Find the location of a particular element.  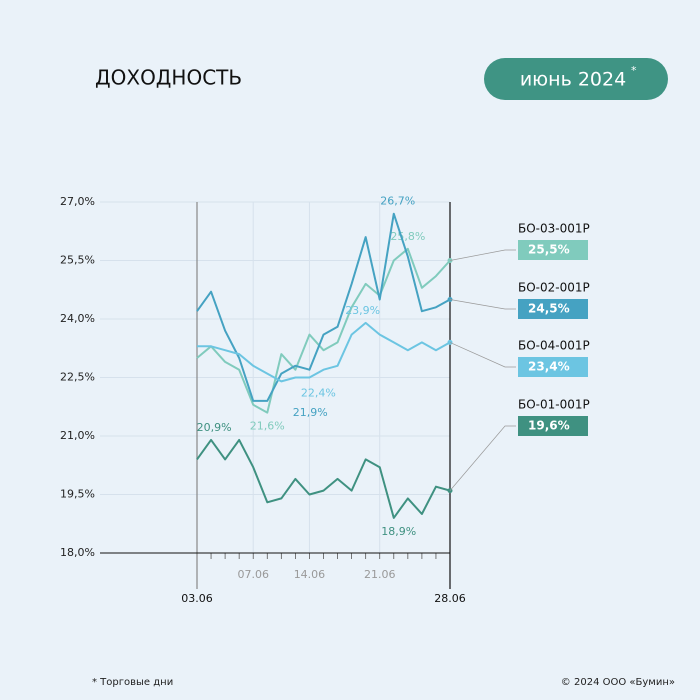

x-tick-label: 03.06 is located at coordinates (197, 598).